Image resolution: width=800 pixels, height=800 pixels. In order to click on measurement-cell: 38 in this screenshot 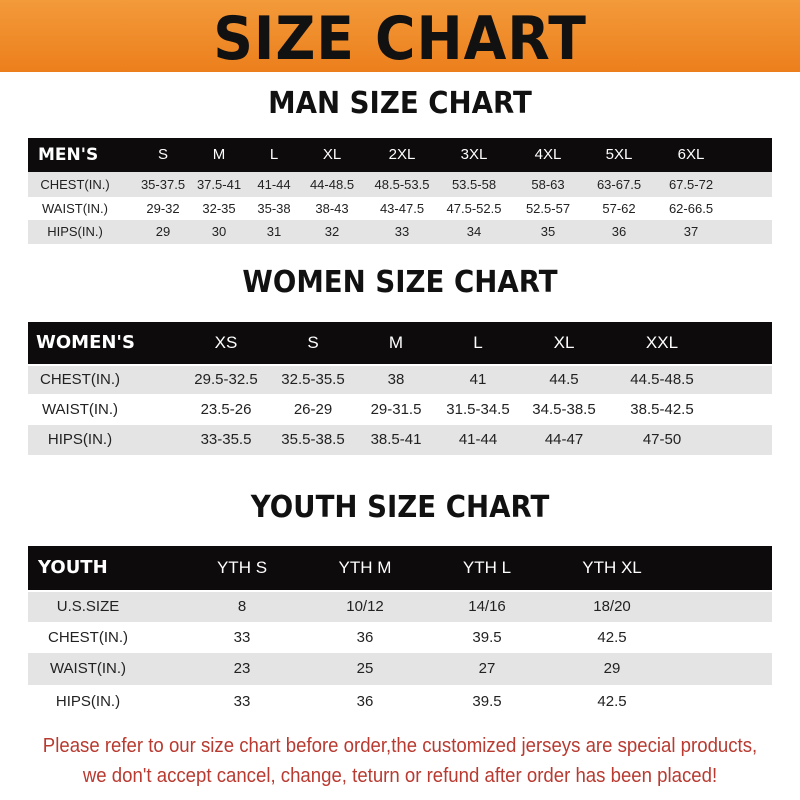, I will do `click(396, 379)`.